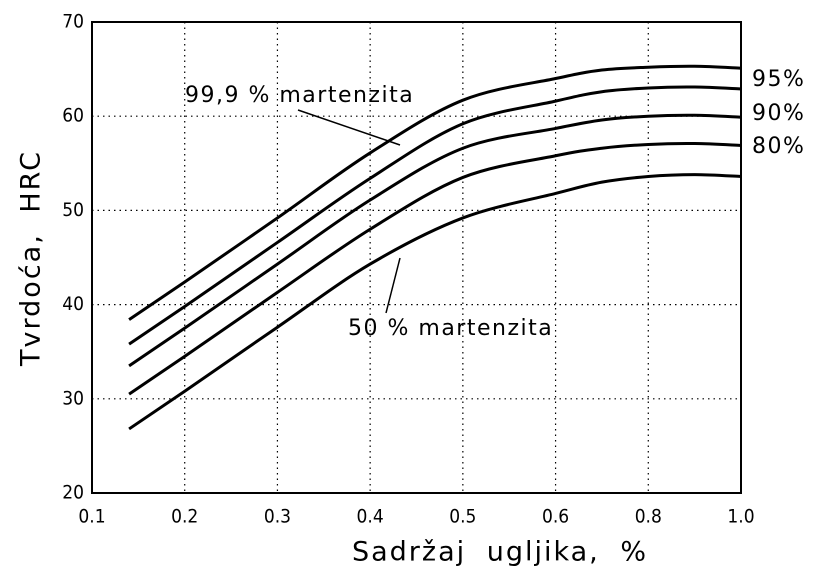 This screenshot has width=813, height=579. What do you see at coordinates (73, 398) in the screenshot?
I see `y-tick-label: 30` at bounding box center [73, 398].